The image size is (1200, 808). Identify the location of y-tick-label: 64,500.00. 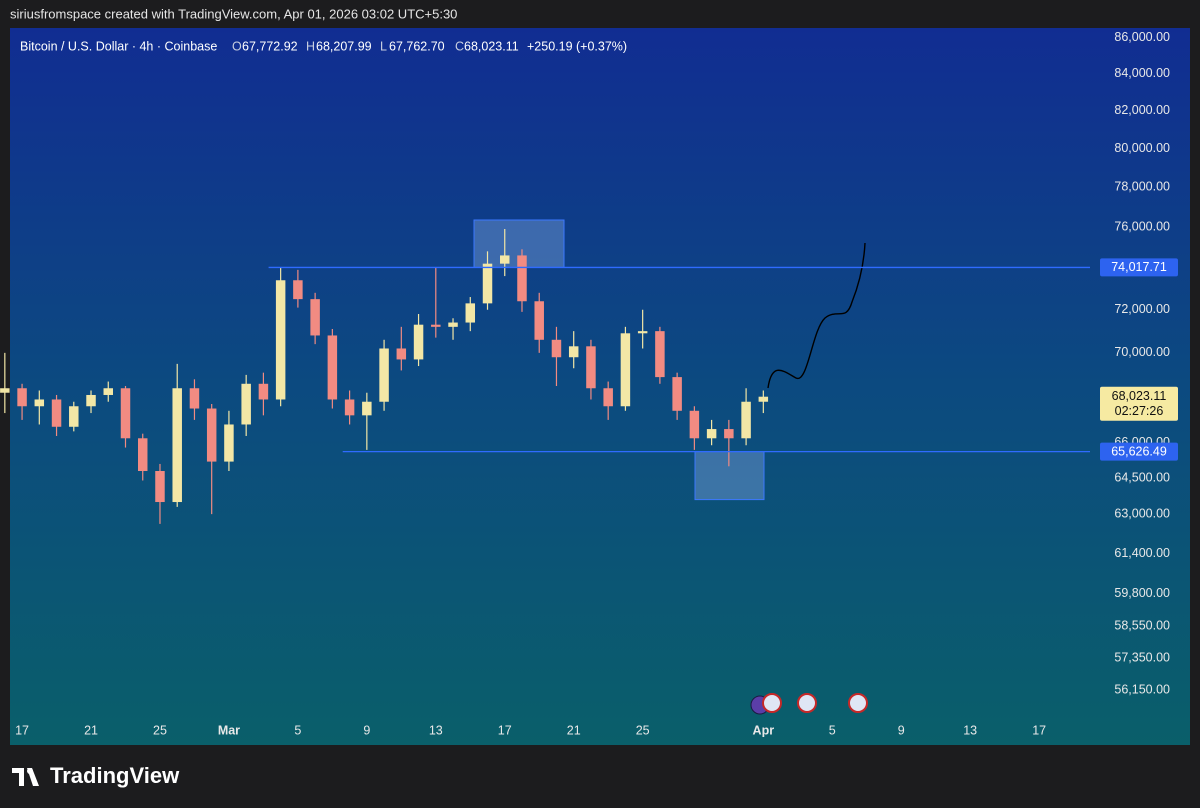
(1142, 477).